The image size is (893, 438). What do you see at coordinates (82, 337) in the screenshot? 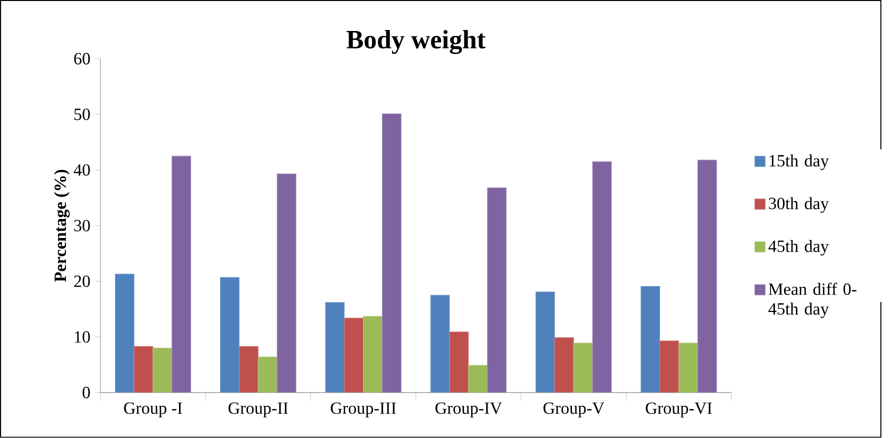
I see `y-tick-label: 10` at bounding box center [82, 337].